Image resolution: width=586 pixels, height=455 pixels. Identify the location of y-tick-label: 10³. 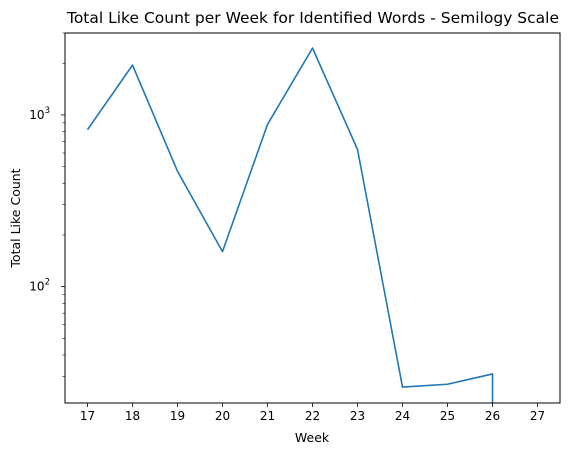
(39, 114).